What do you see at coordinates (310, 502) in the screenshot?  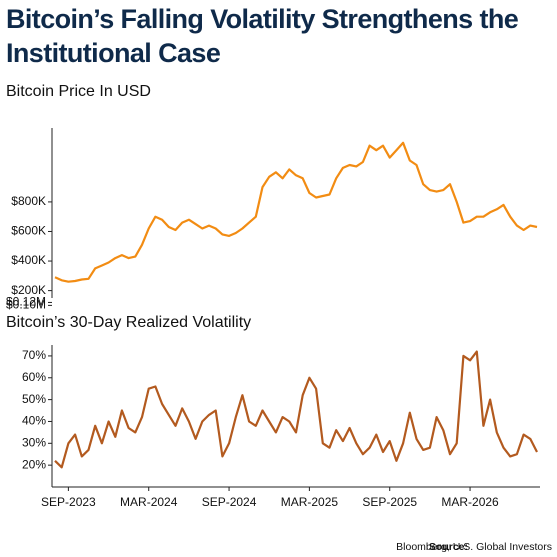 I see `x-tick-label: MAR-2025` at bounding box center [310, 502].